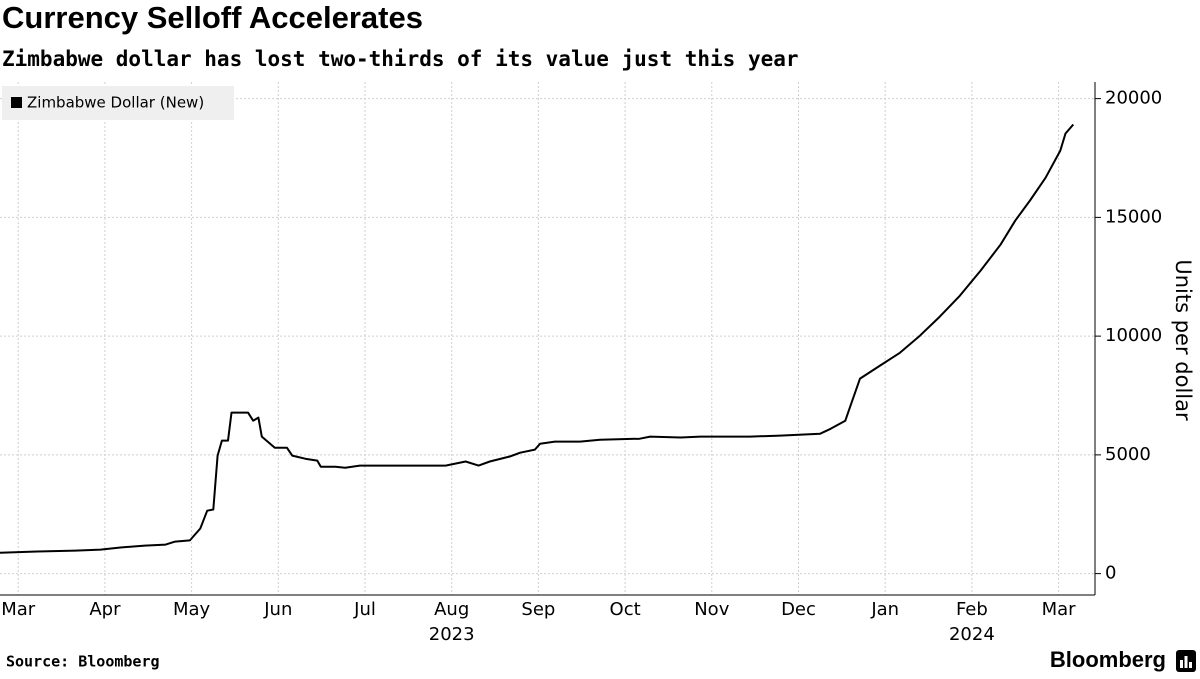 The height and width of the screenshot is (679, 1200). I want to click on year-label: 2024, so click(972, 634).